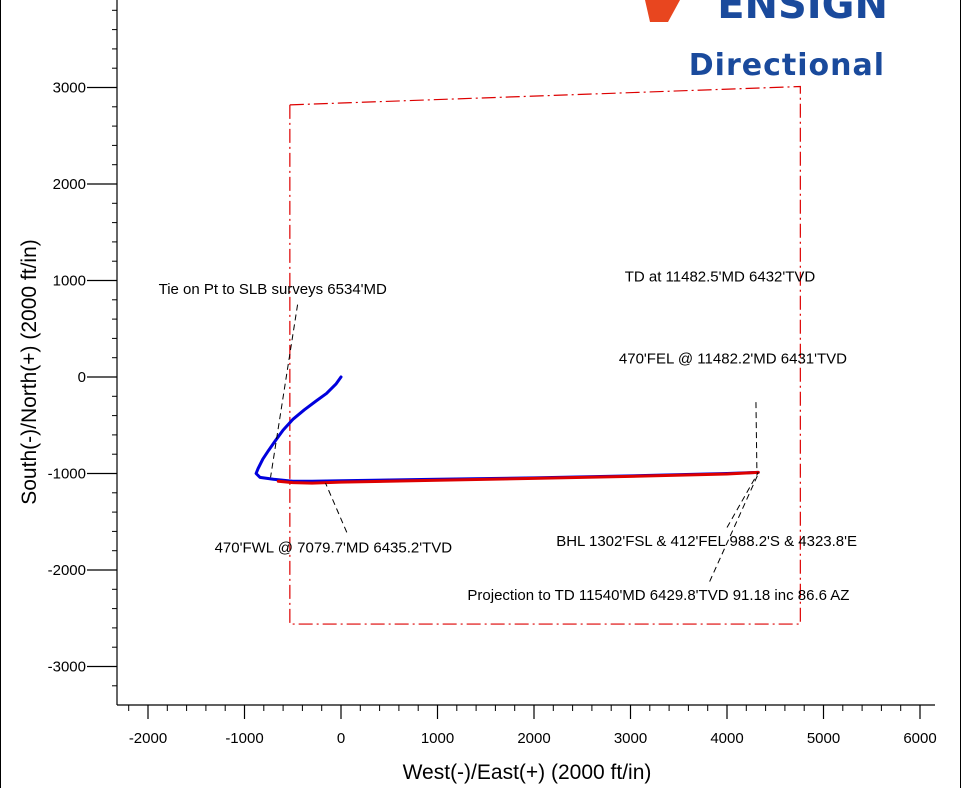 The image size is (961, 788). Describe the element at coordinates (273, 289) in the screenshot. I see `annotation-label: Tie on Pt to SLB surveys 6534'MD` at that location.